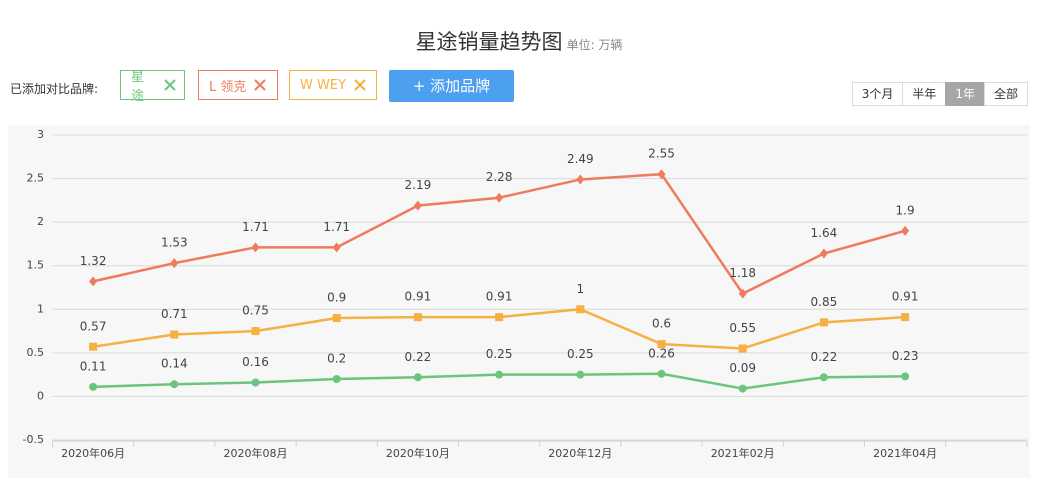 The image size is (1038, 481). What do you see at coordinates (877, 94) in the screenshot?
I see `range-button: 3个月` at bounding box center [877, 94].